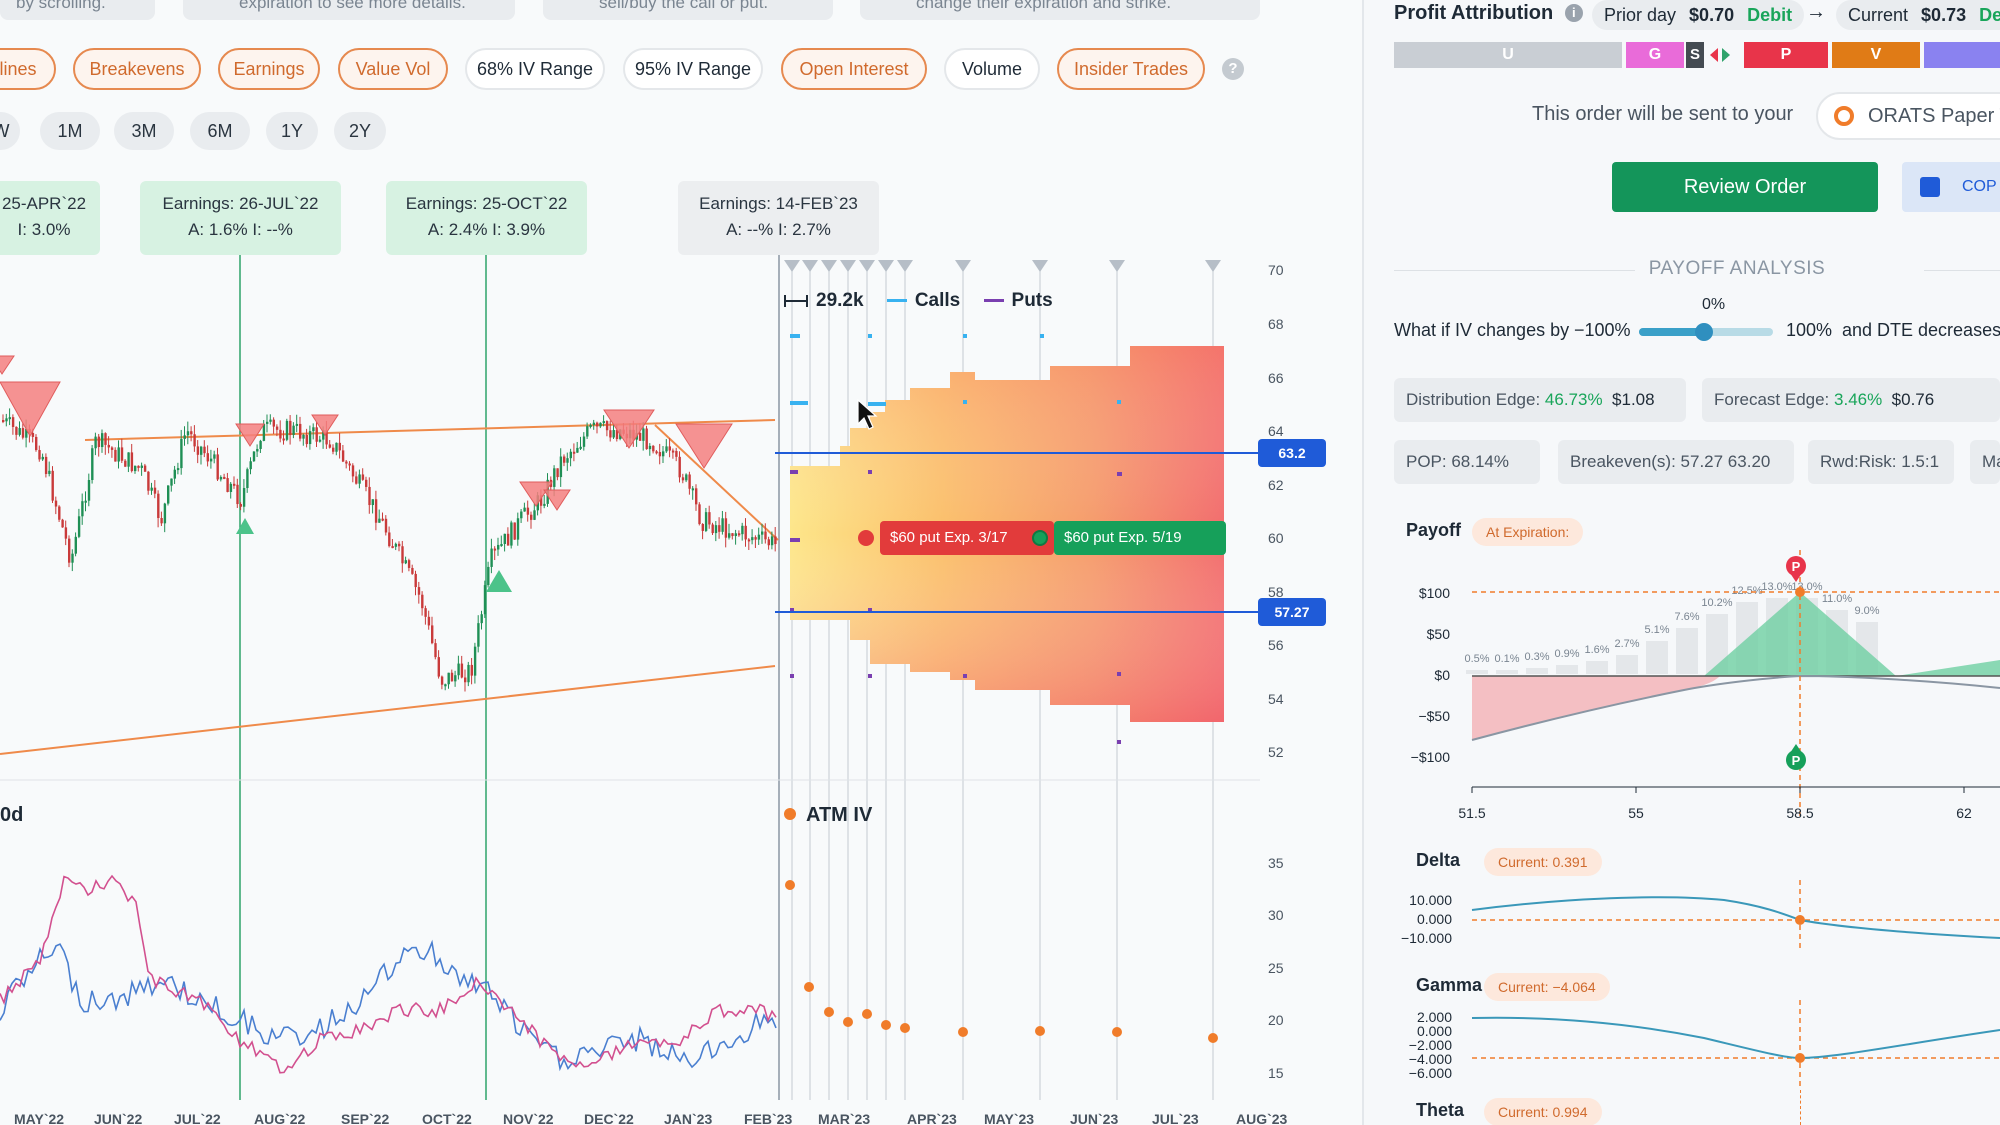 This screenshot has width=2000, height=1125. What do you see at coordinates (937, 300) in the screenshot?
I see `calls-legend: Calls` at bounding box center [937, 300].